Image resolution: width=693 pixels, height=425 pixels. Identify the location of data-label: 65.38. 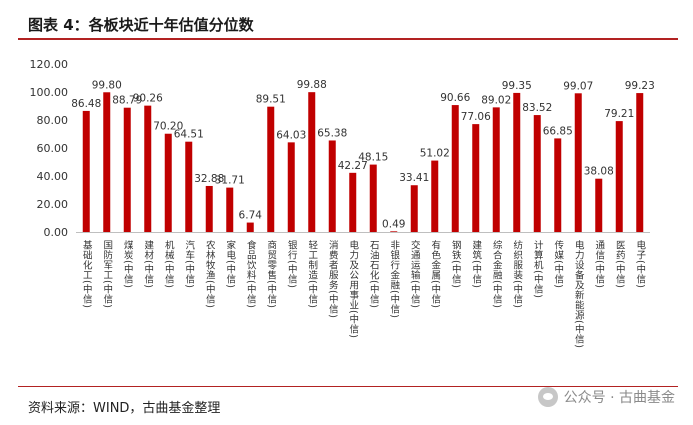
(332, 133).